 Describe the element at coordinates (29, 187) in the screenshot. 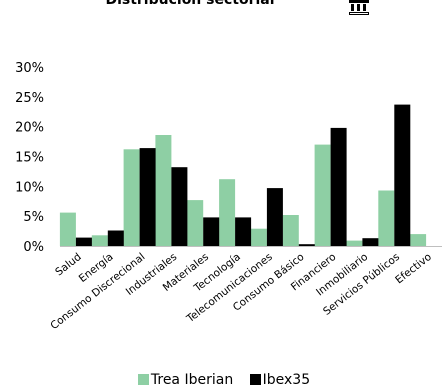

I see `y-tick-label: 10%` at that location.